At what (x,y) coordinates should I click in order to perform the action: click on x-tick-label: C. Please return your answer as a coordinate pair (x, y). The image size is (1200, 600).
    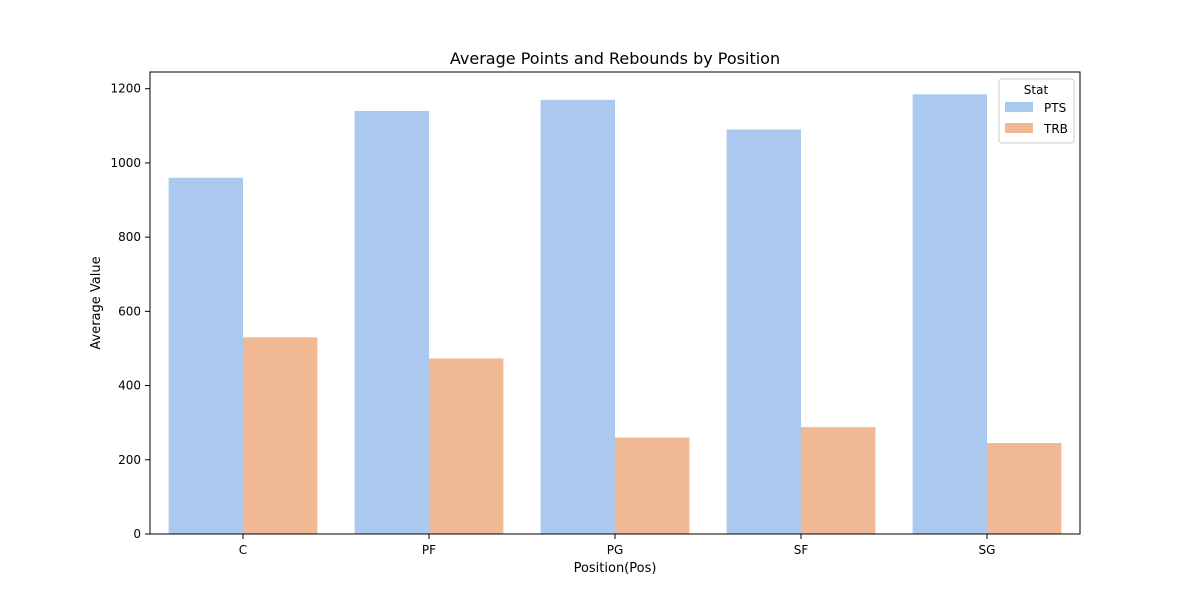
    Looking at the image, I should click on (243, 550).